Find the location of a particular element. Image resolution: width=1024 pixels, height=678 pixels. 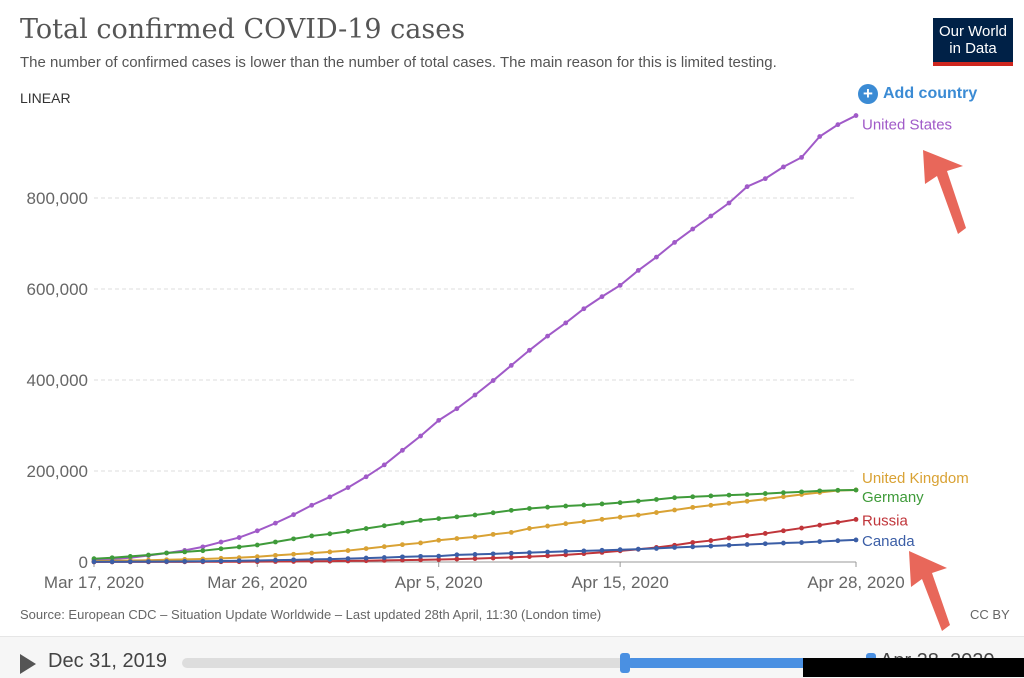

play-icon is located at coordinates (28, 664).